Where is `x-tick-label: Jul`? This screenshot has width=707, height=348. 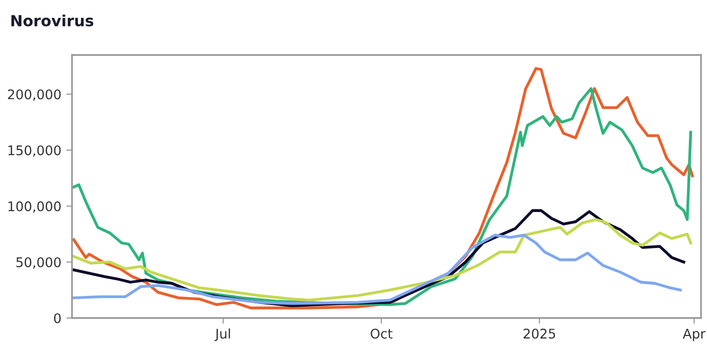 x-tick-label: Jul is located at coordinates (222, 335).